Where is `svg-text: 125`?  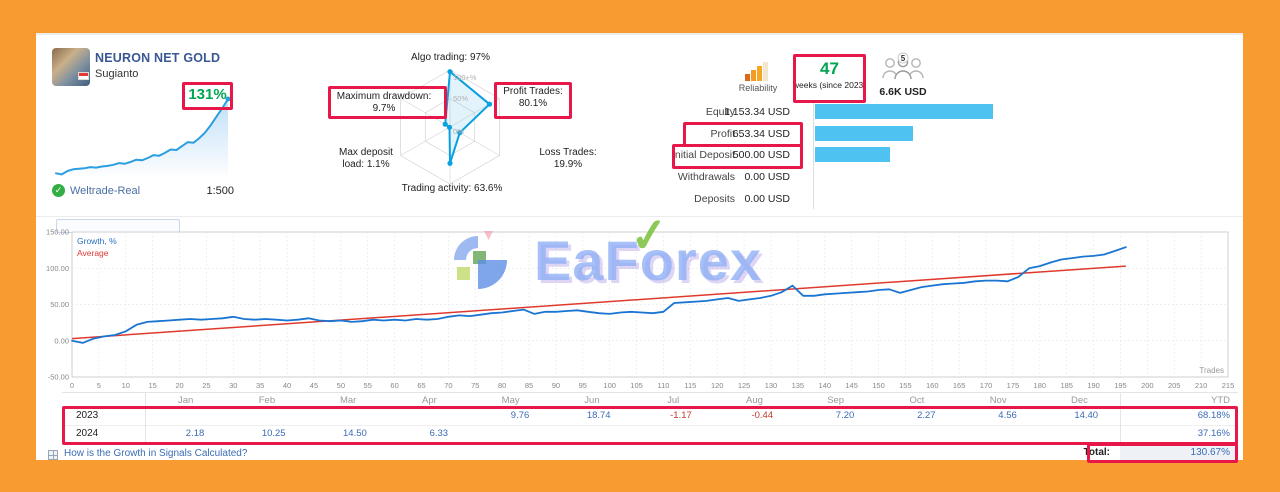
svg-text: 125 is located at coordinates (744, 385).